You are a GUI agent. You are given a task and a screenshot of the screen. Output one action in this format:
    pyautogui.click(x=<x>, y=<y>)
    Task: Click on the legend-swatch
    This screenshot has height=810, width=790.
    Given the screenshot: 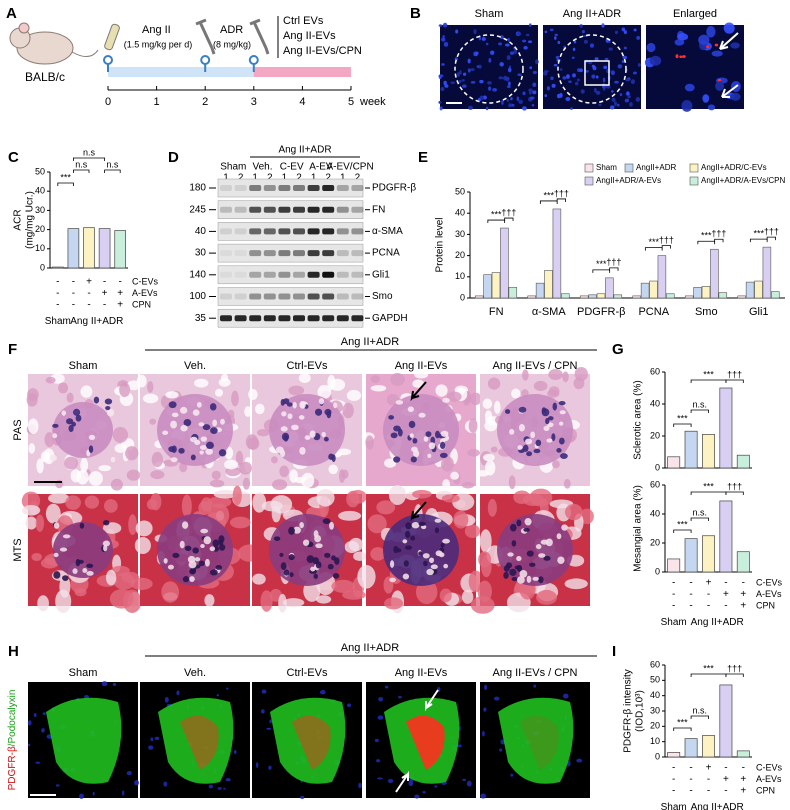 What is the action you would take?
    pyautogui.click(x=694, y=181)
    